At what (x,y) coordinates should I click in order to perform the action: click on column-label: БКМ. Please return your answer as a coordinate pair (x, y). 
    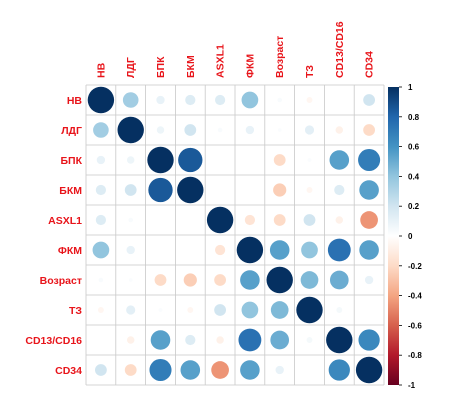
    Looking at the image, I should click on (191, 66).